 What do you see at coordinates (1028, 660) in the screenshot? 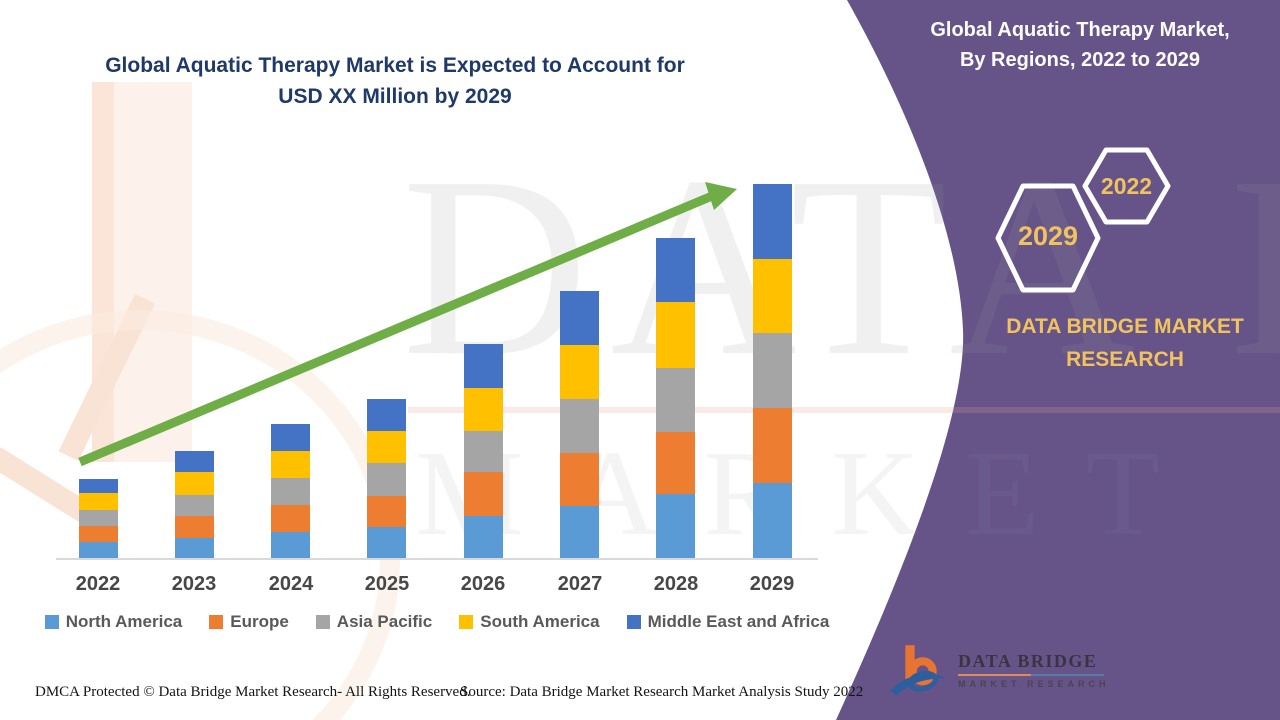
I see `logo-name: DATA BRIDGE` at bounding box center [1028, 660].